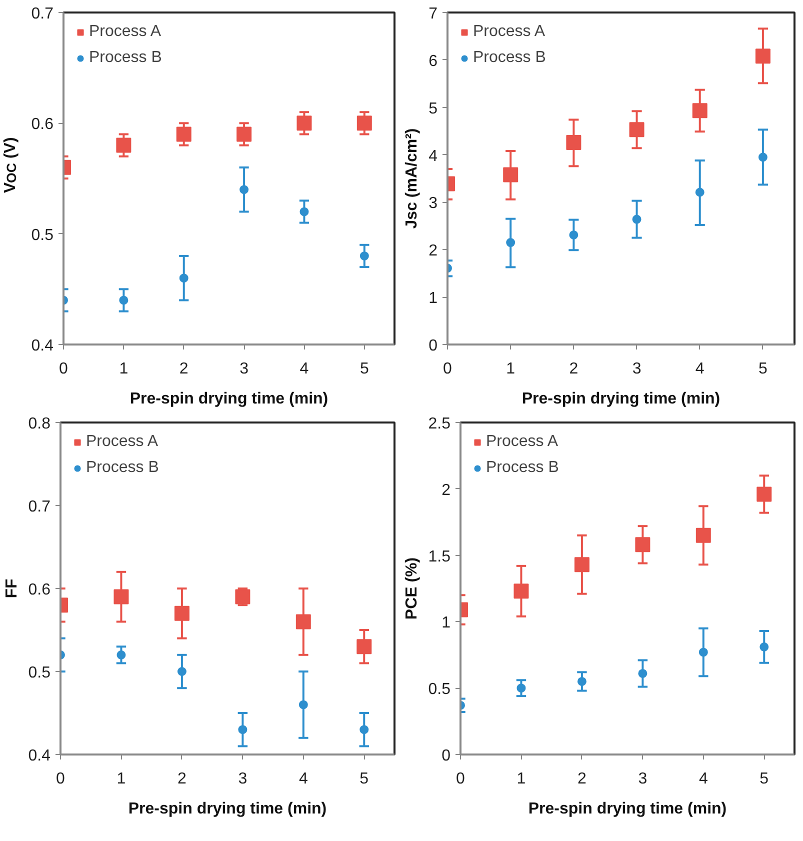  I want to click on y-tick-label: 6, so click(433, 61).